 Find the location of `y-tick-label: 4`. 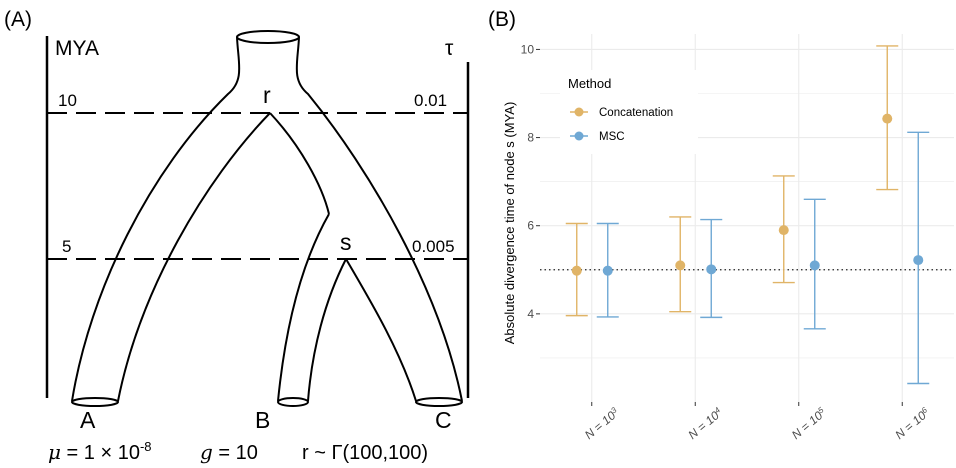

y-tick-label: 4 is located at coordinates (530, 314).